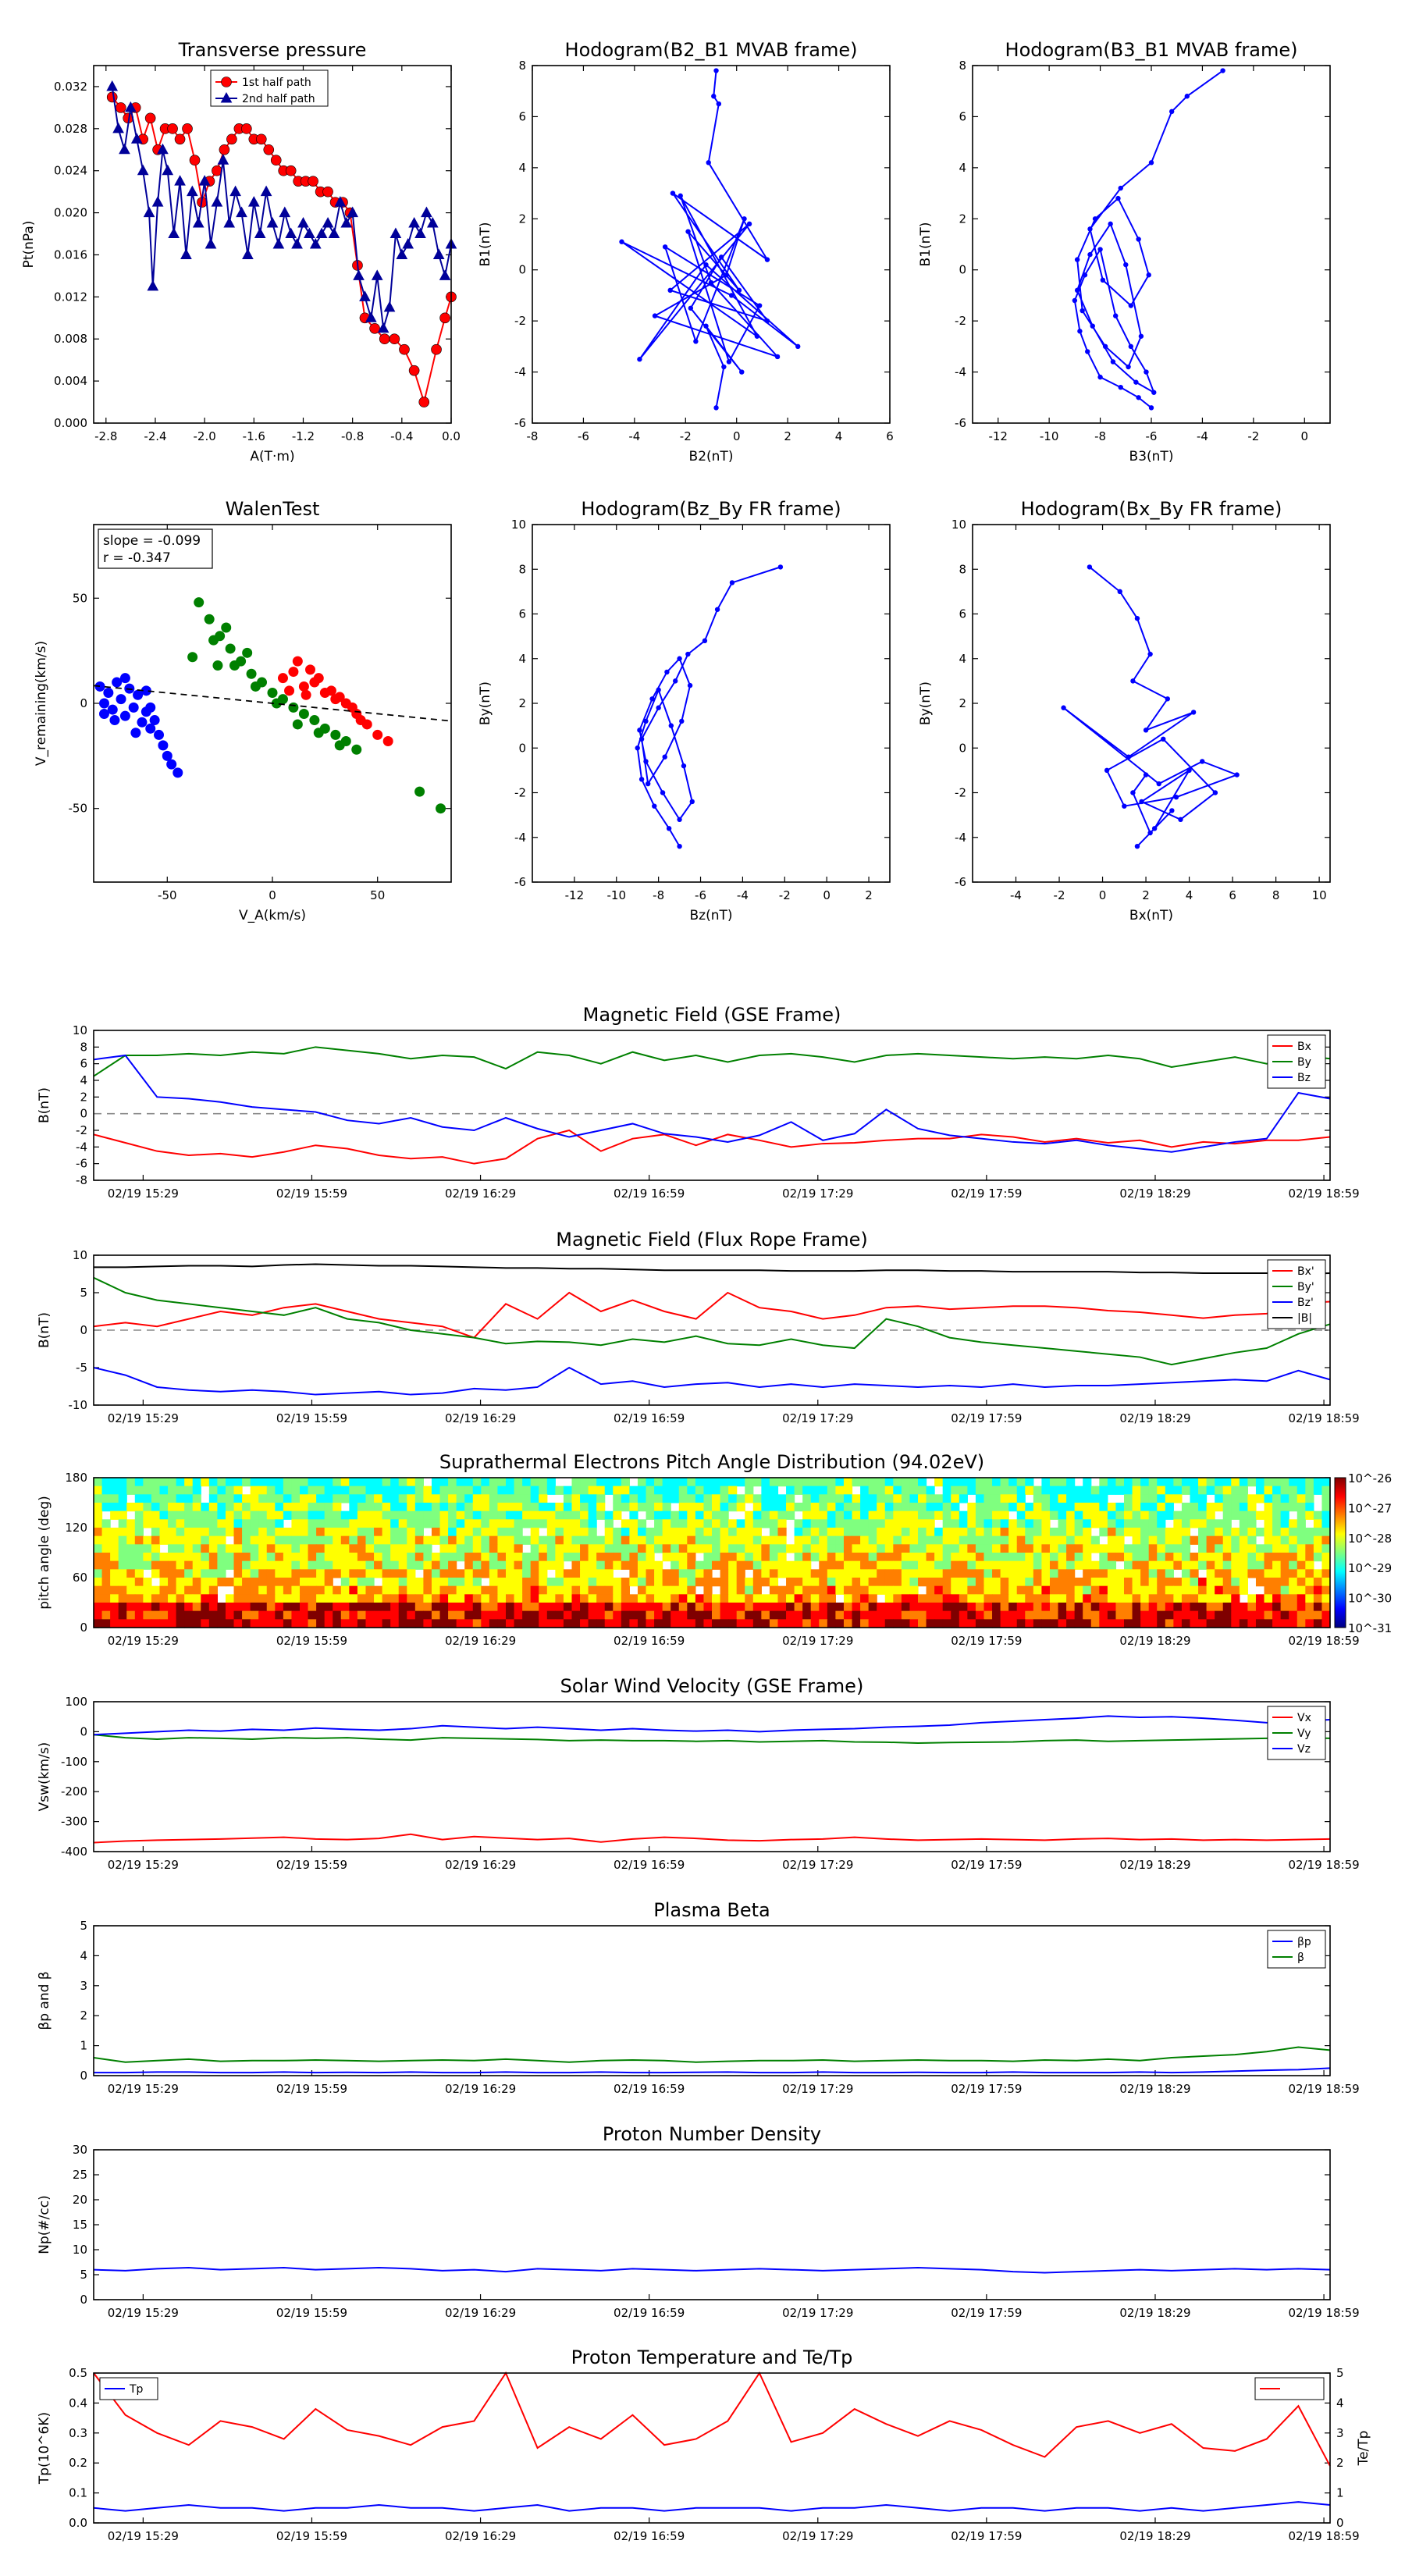 The height and width of the screenshot is (2576, 1405). I want to click on walen-point, so click(138, 694).